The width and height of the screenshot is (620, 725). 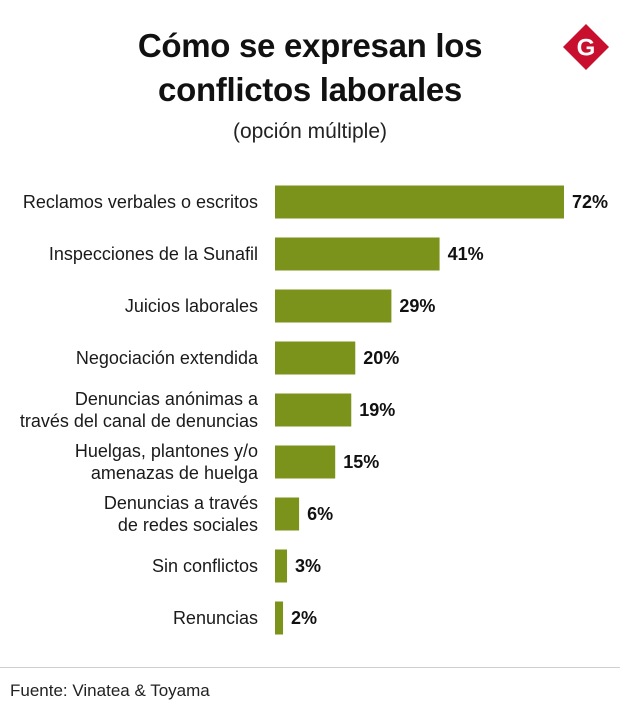 I want to click on value-label-8: 3%, so click(x=308, y=566).